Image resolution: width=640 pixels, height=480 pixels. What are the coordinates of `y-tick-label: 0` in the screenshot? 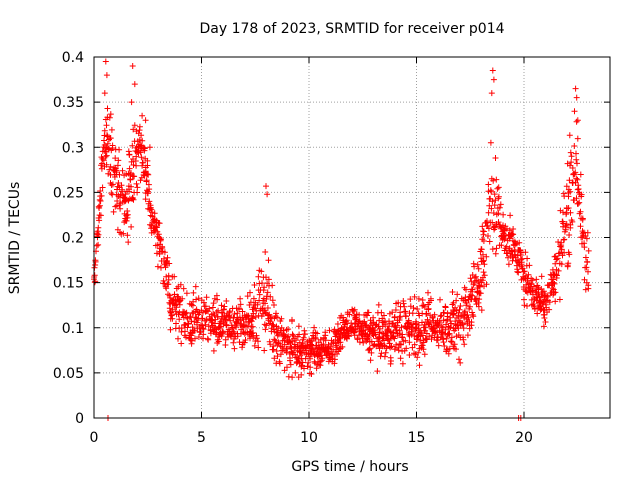 It's located at (79, 419).